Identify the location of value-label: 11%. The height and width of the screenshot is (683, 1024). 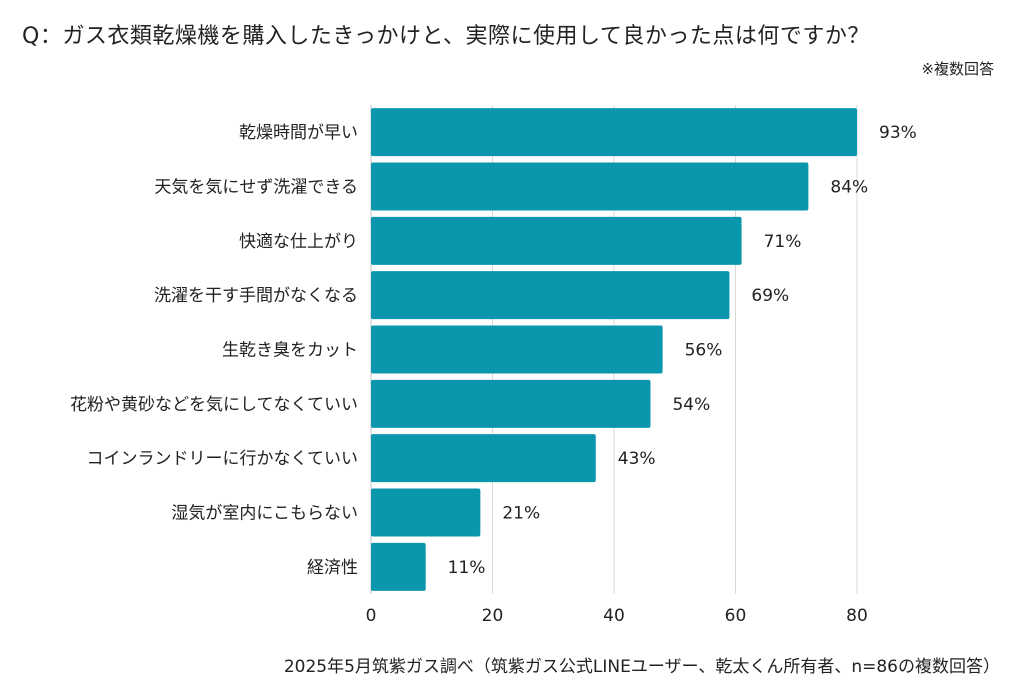
(467, 568).